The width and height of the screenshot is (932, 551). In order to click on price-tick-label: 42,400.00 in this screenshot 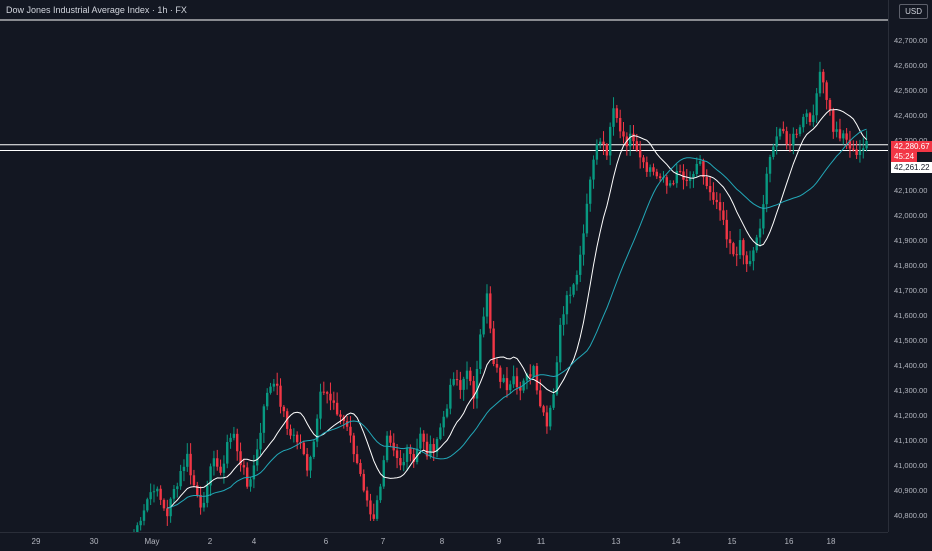, I will do `click(911, 115)`.